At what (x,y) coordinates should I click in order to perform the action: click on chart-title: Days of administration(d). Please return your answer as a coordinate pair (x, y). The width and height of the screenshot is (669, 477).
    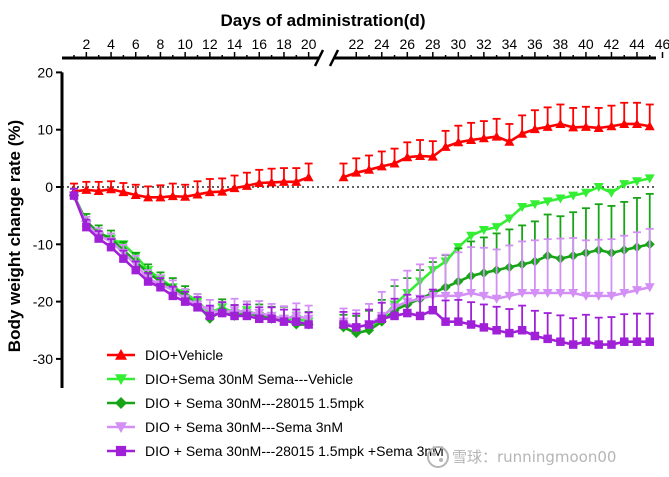
    Looking at the image, I should click on (323, 20).